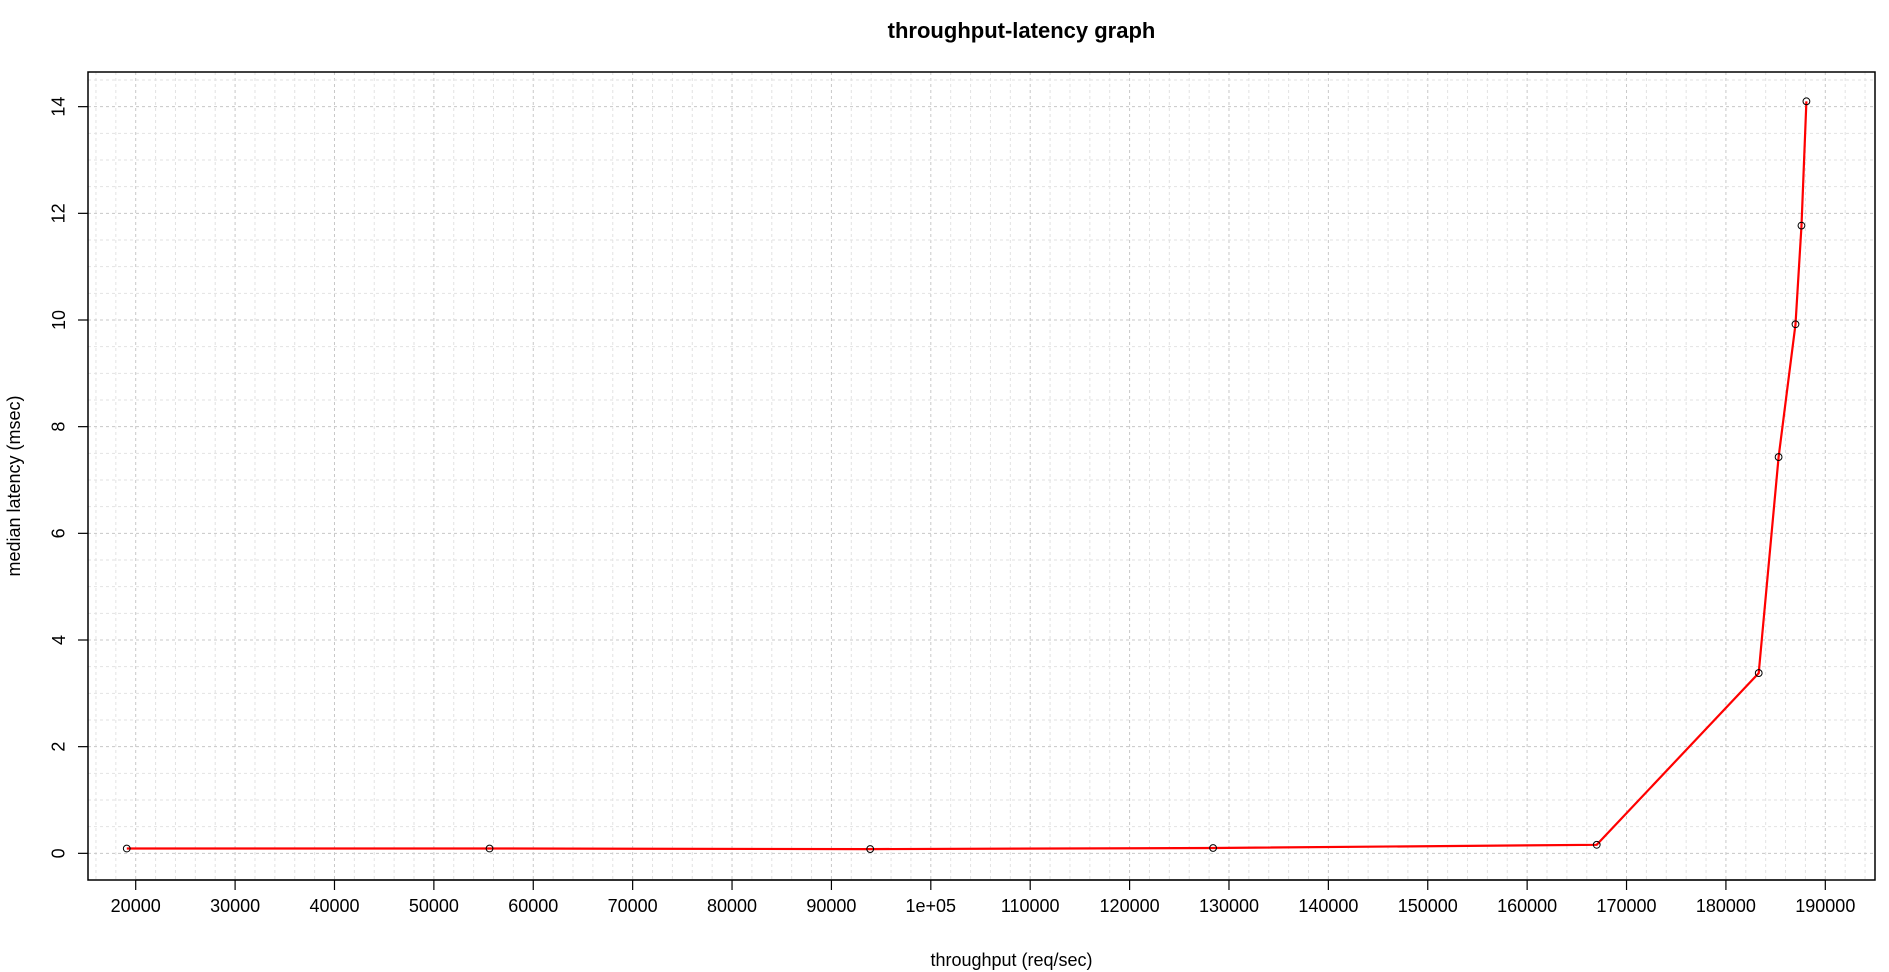 Image resolution: width=1889 pixels, height=972 pixels. Describe the element at coordinates (235, 906) in the screenshot. I see `x-tick-label: 30000` at that location.